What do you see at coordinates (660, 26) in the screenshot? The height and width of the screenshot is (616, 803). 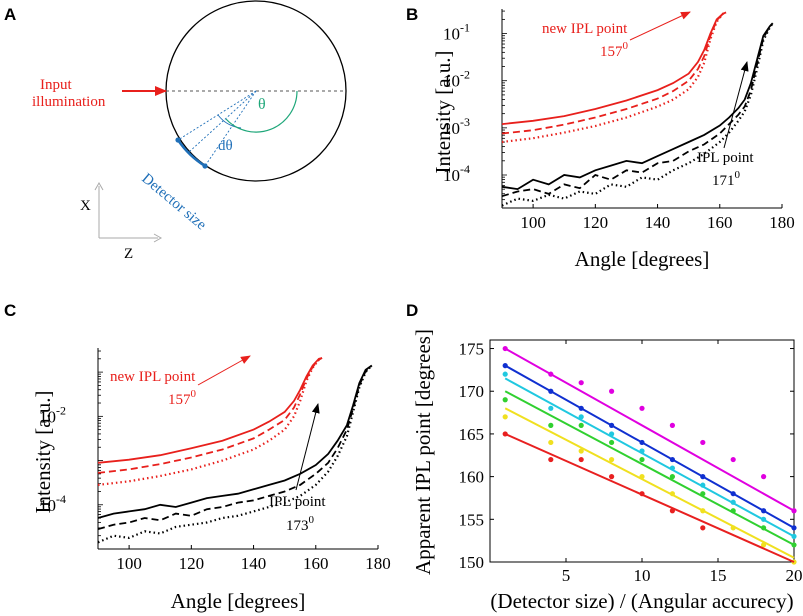 I see `b-new-ipl-arrow` at bounding box center [660, 26].